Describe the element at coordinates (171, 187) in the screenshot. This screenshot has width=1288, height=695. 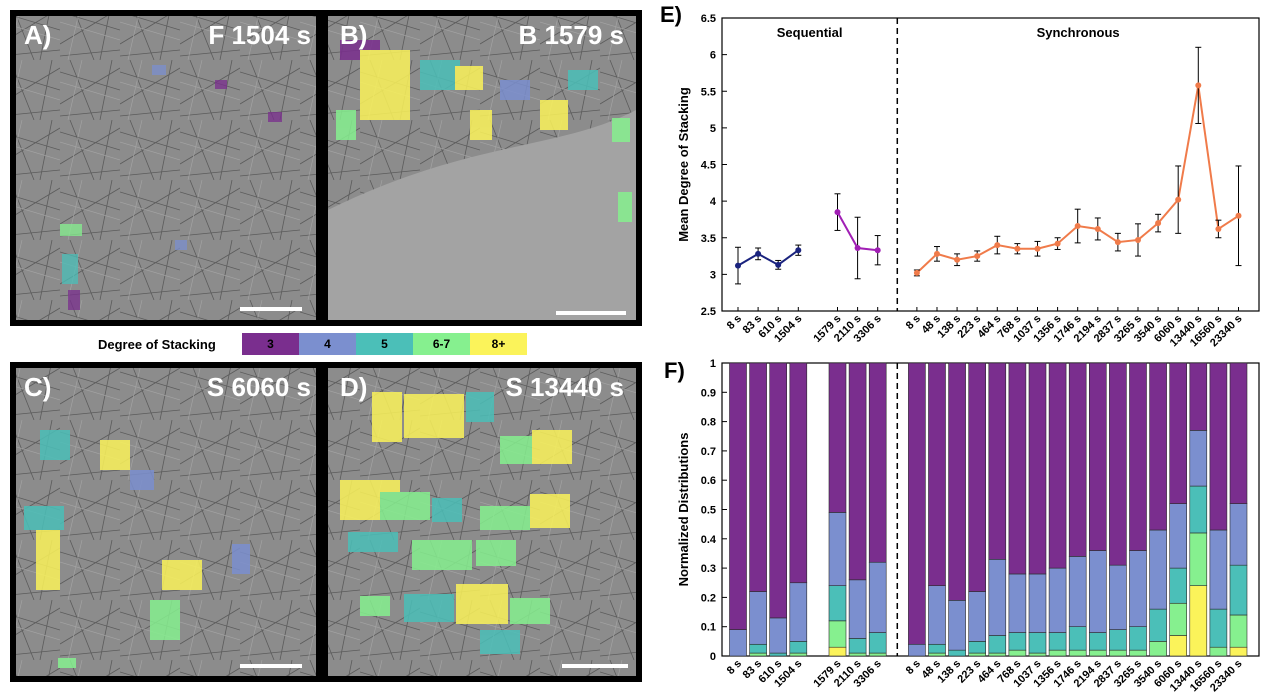
I see `stacking-overlay-a` at that location.